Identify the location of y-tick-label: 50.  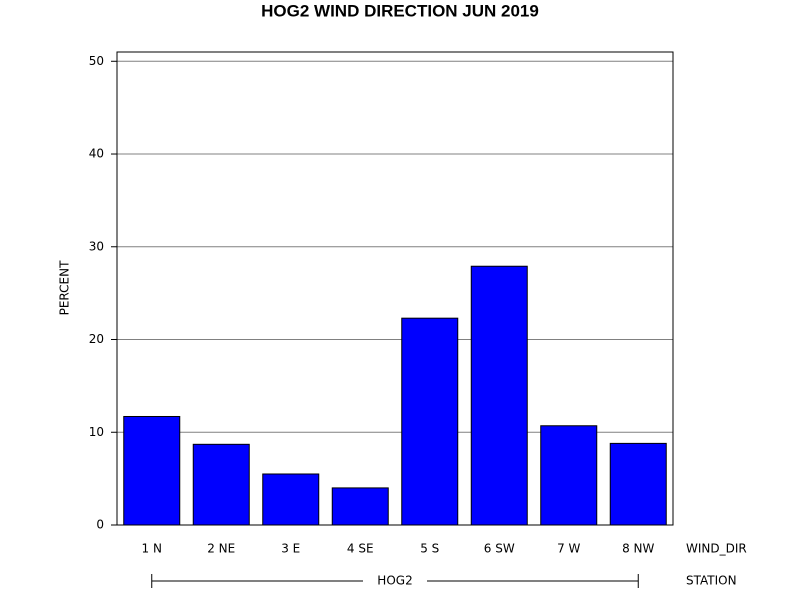
(96, 61).